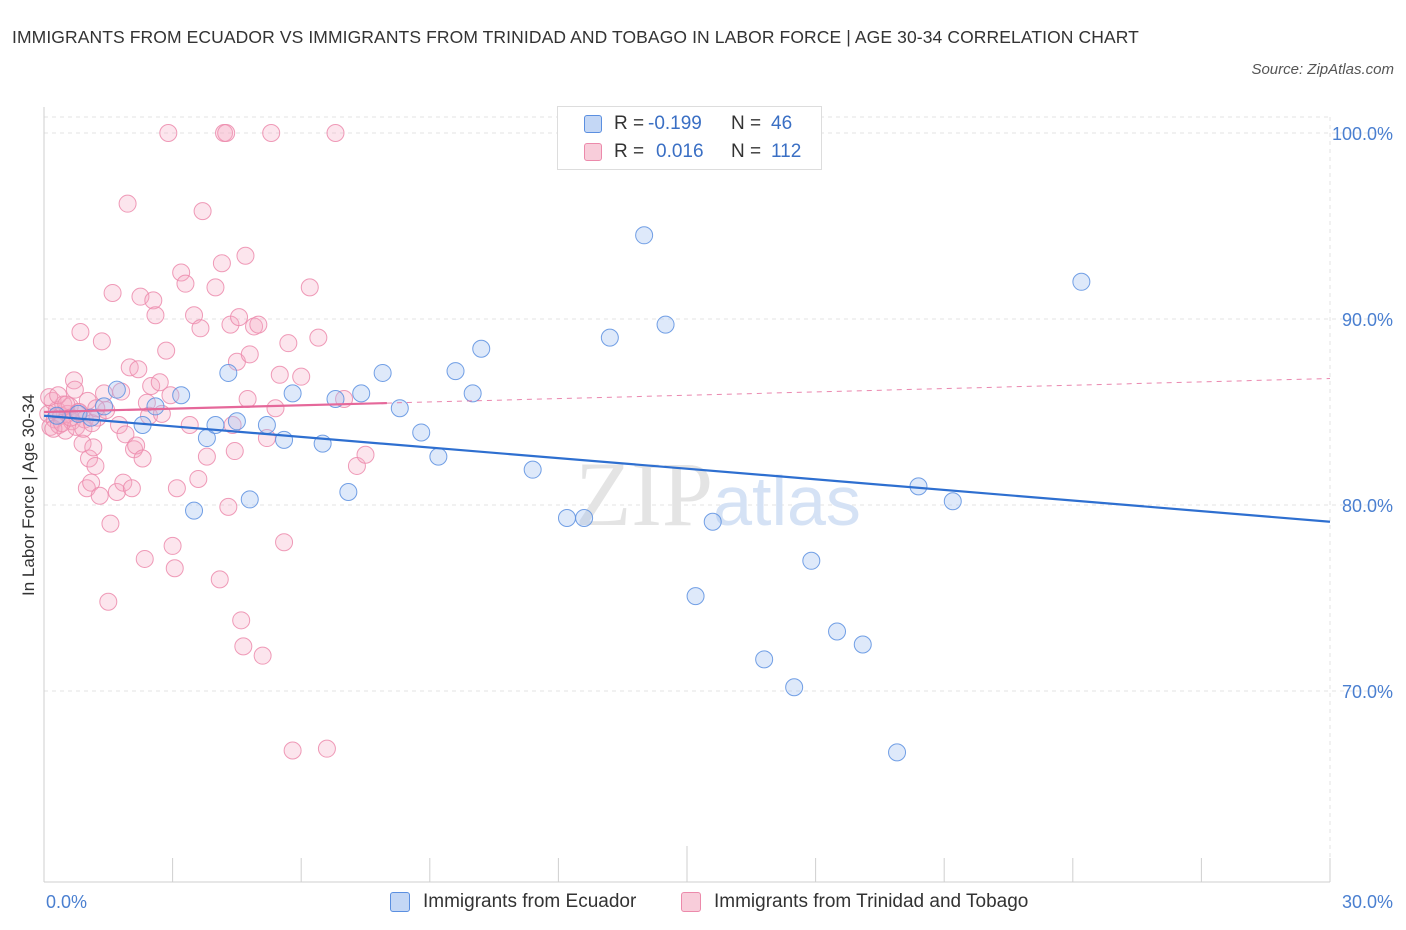  I want to click on x-tick-label: 30.0%, so click(1367, 902).